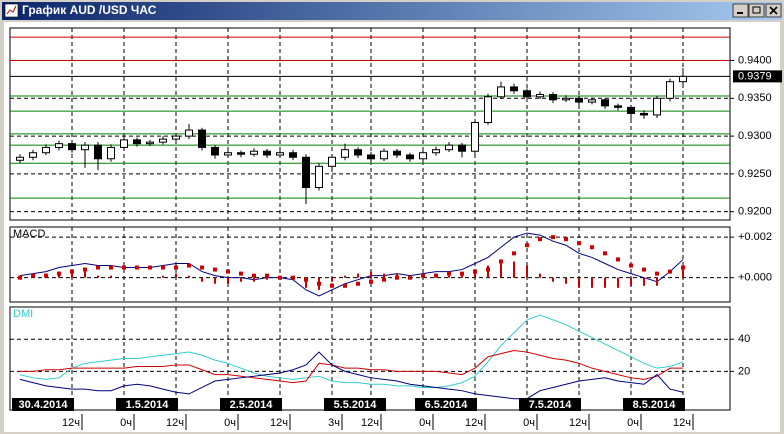 The image size is (784, 434). I want to click on title-bar, so click(392, 11).